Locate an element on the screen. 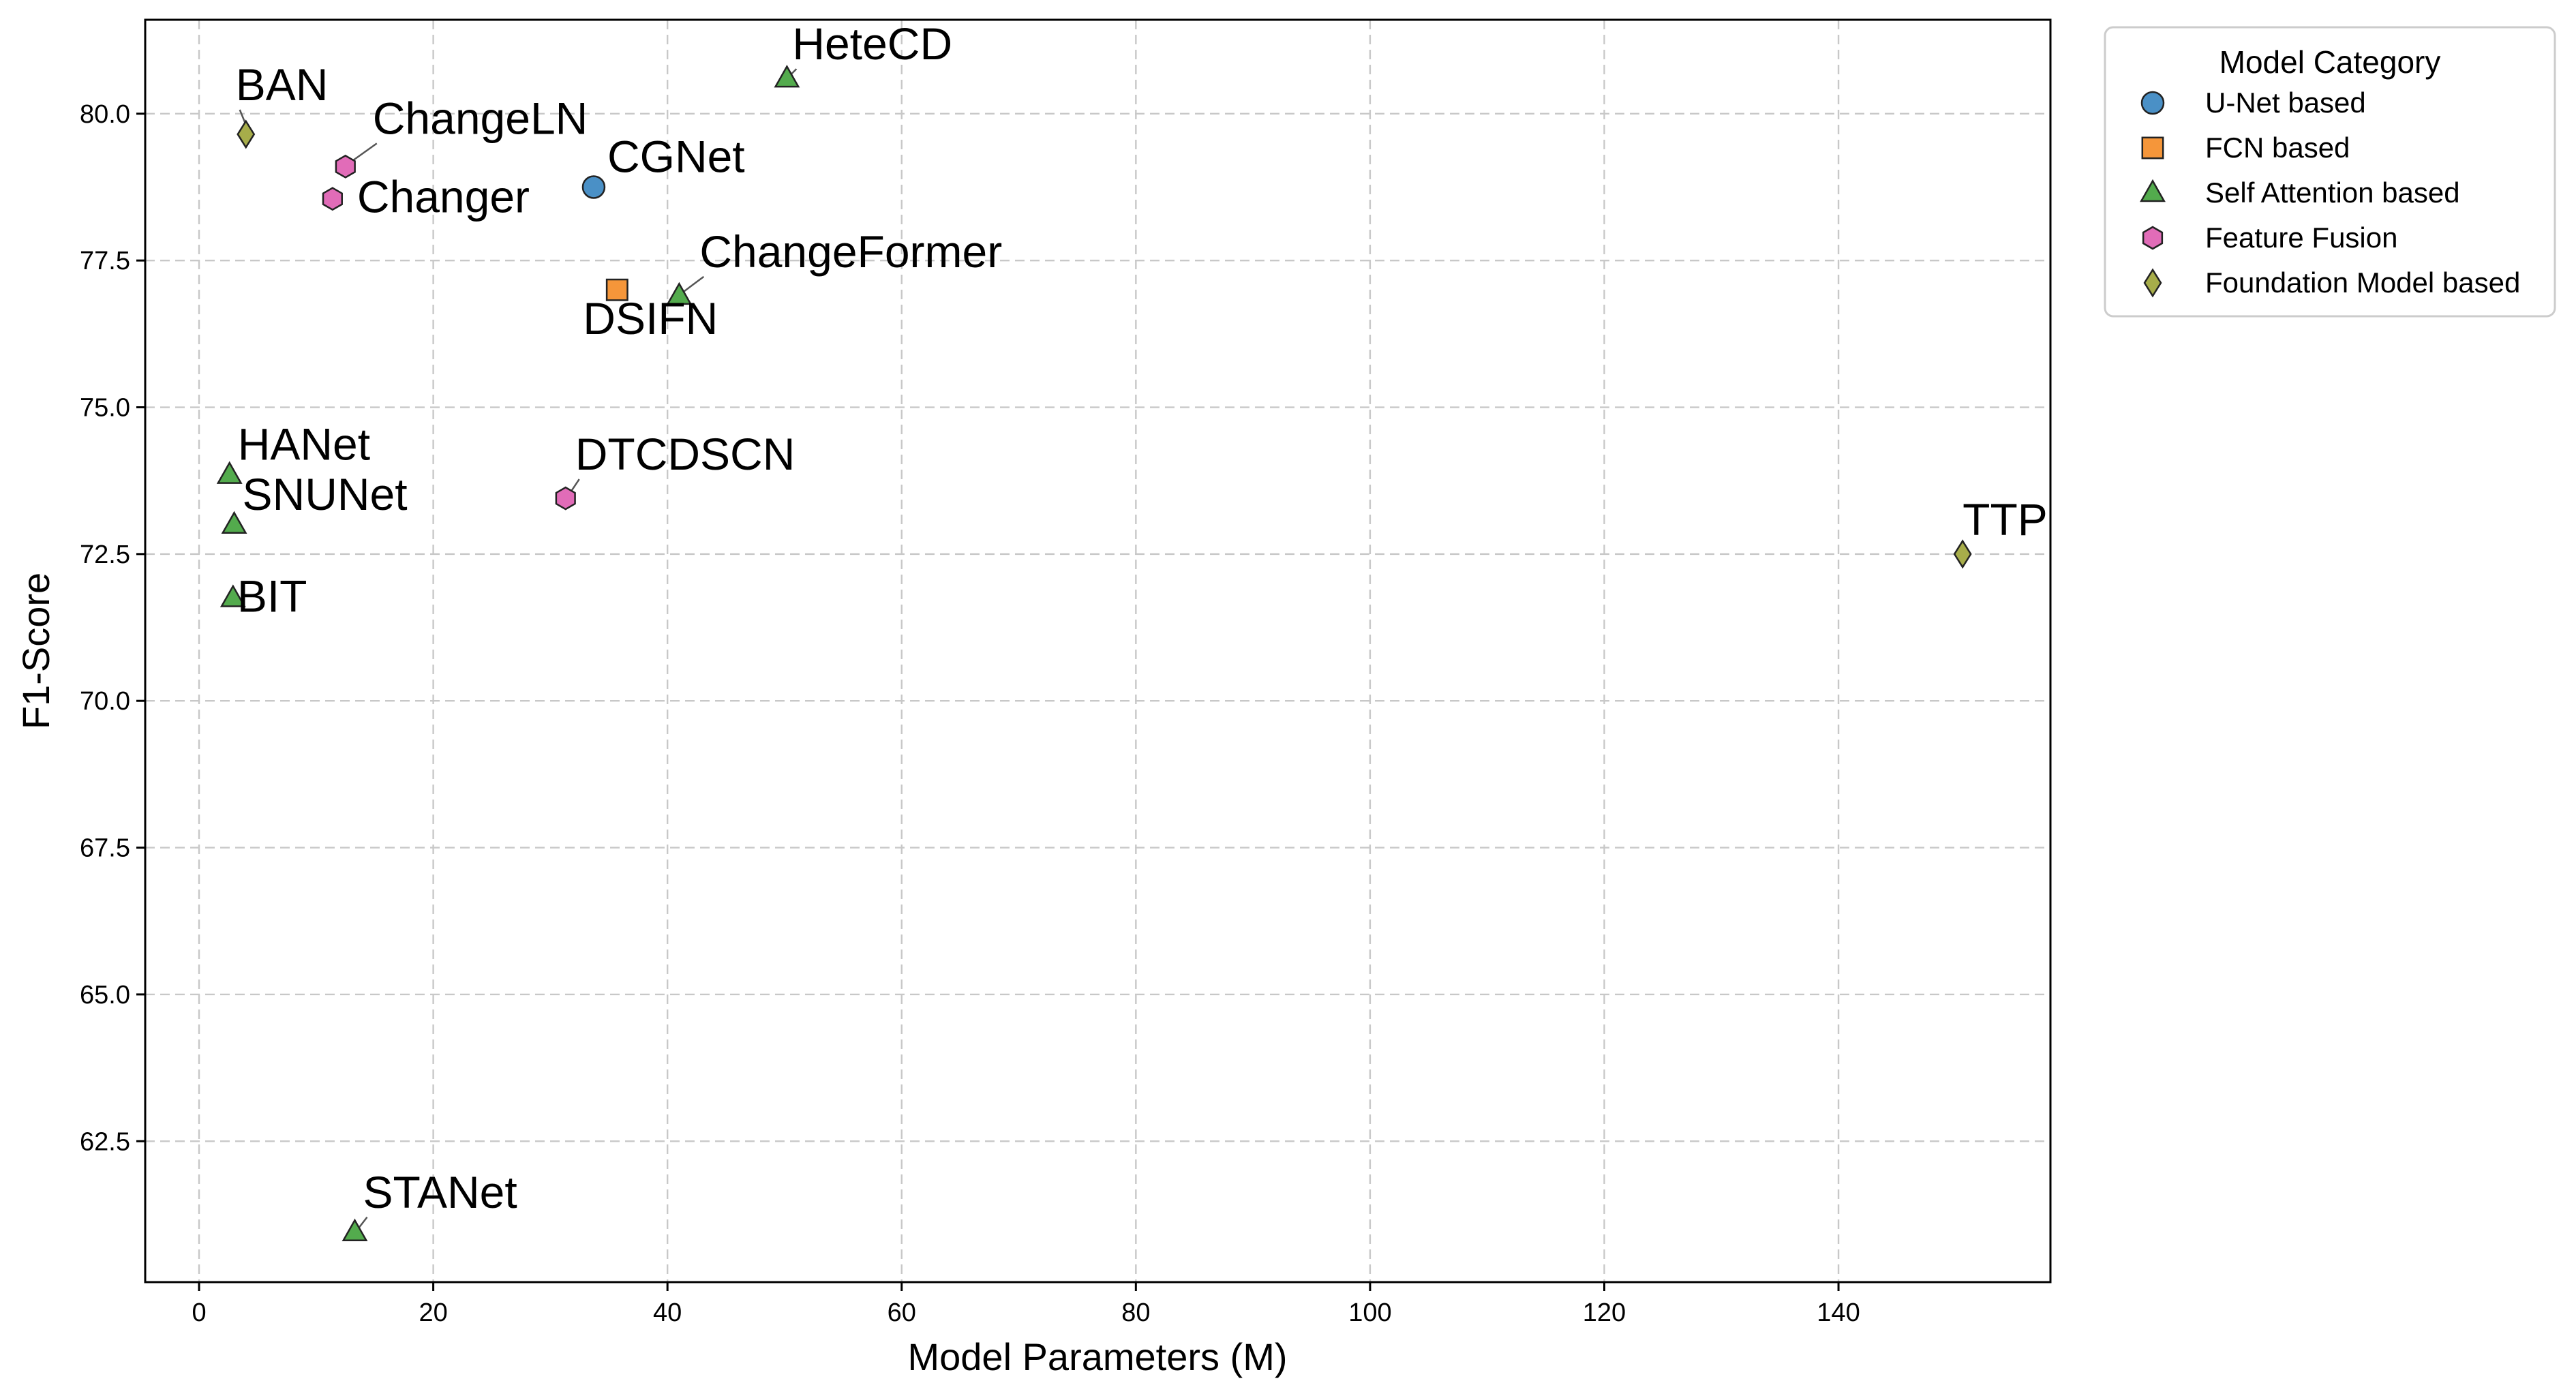  y-tick-label: 65.0 is located at coordinates (105, 995).